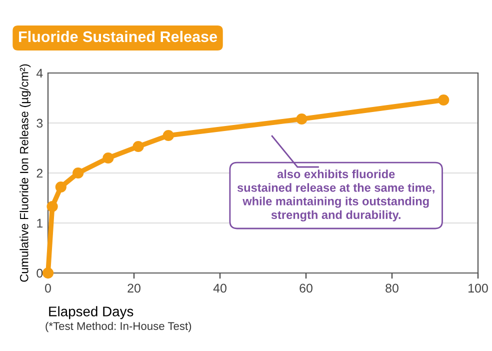  What do you see at coordinates (219, 288) in the screenshot?
I see `x-tick-label: 40` at bounding box center [219, 288].